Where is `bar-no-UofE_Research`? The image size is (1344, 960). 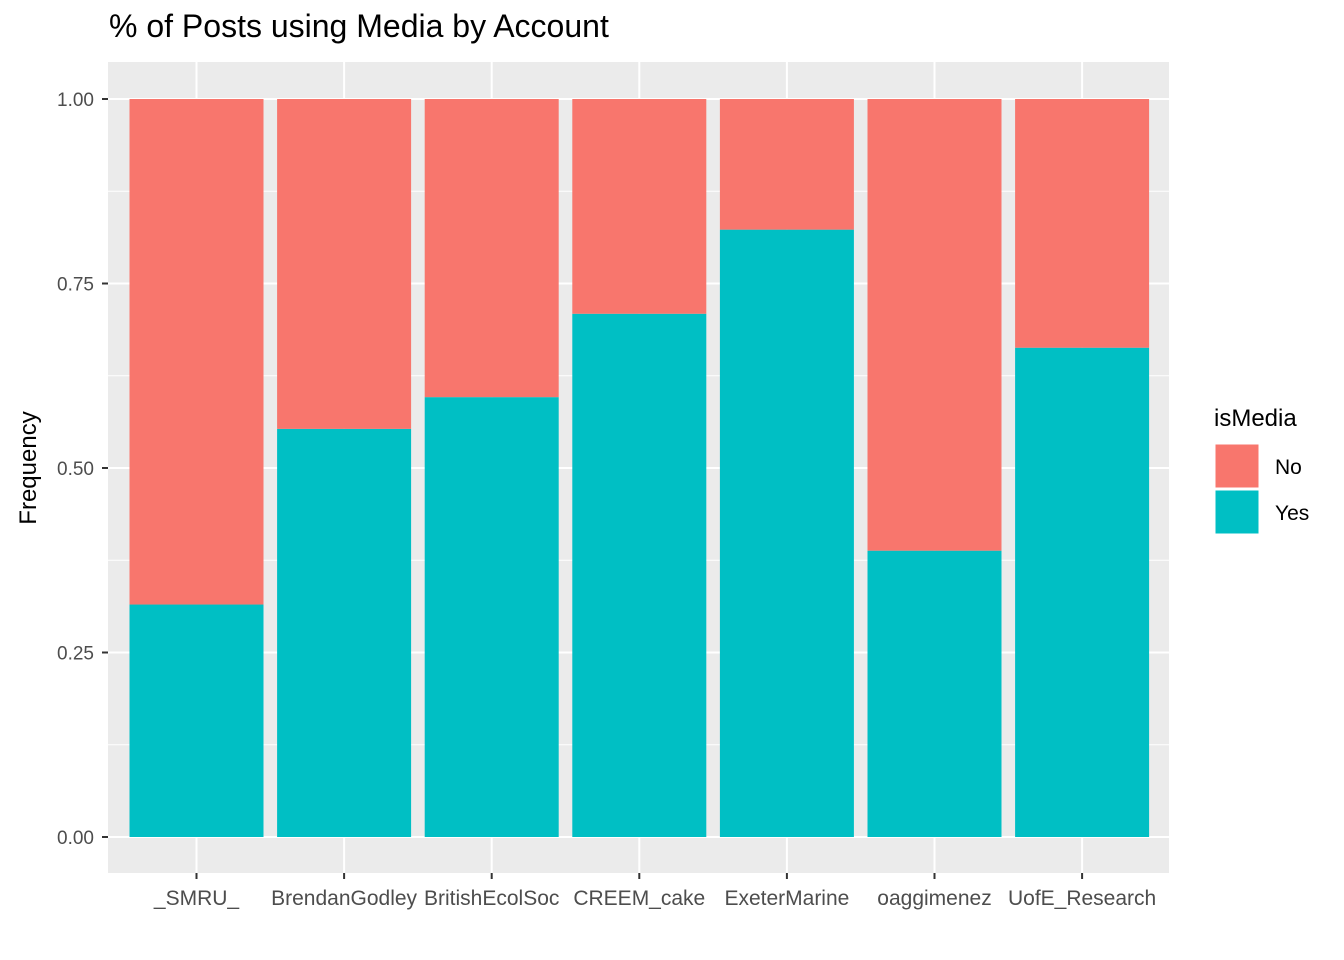 bar-no-UofE_Research is located at coordinates (1082, 223).